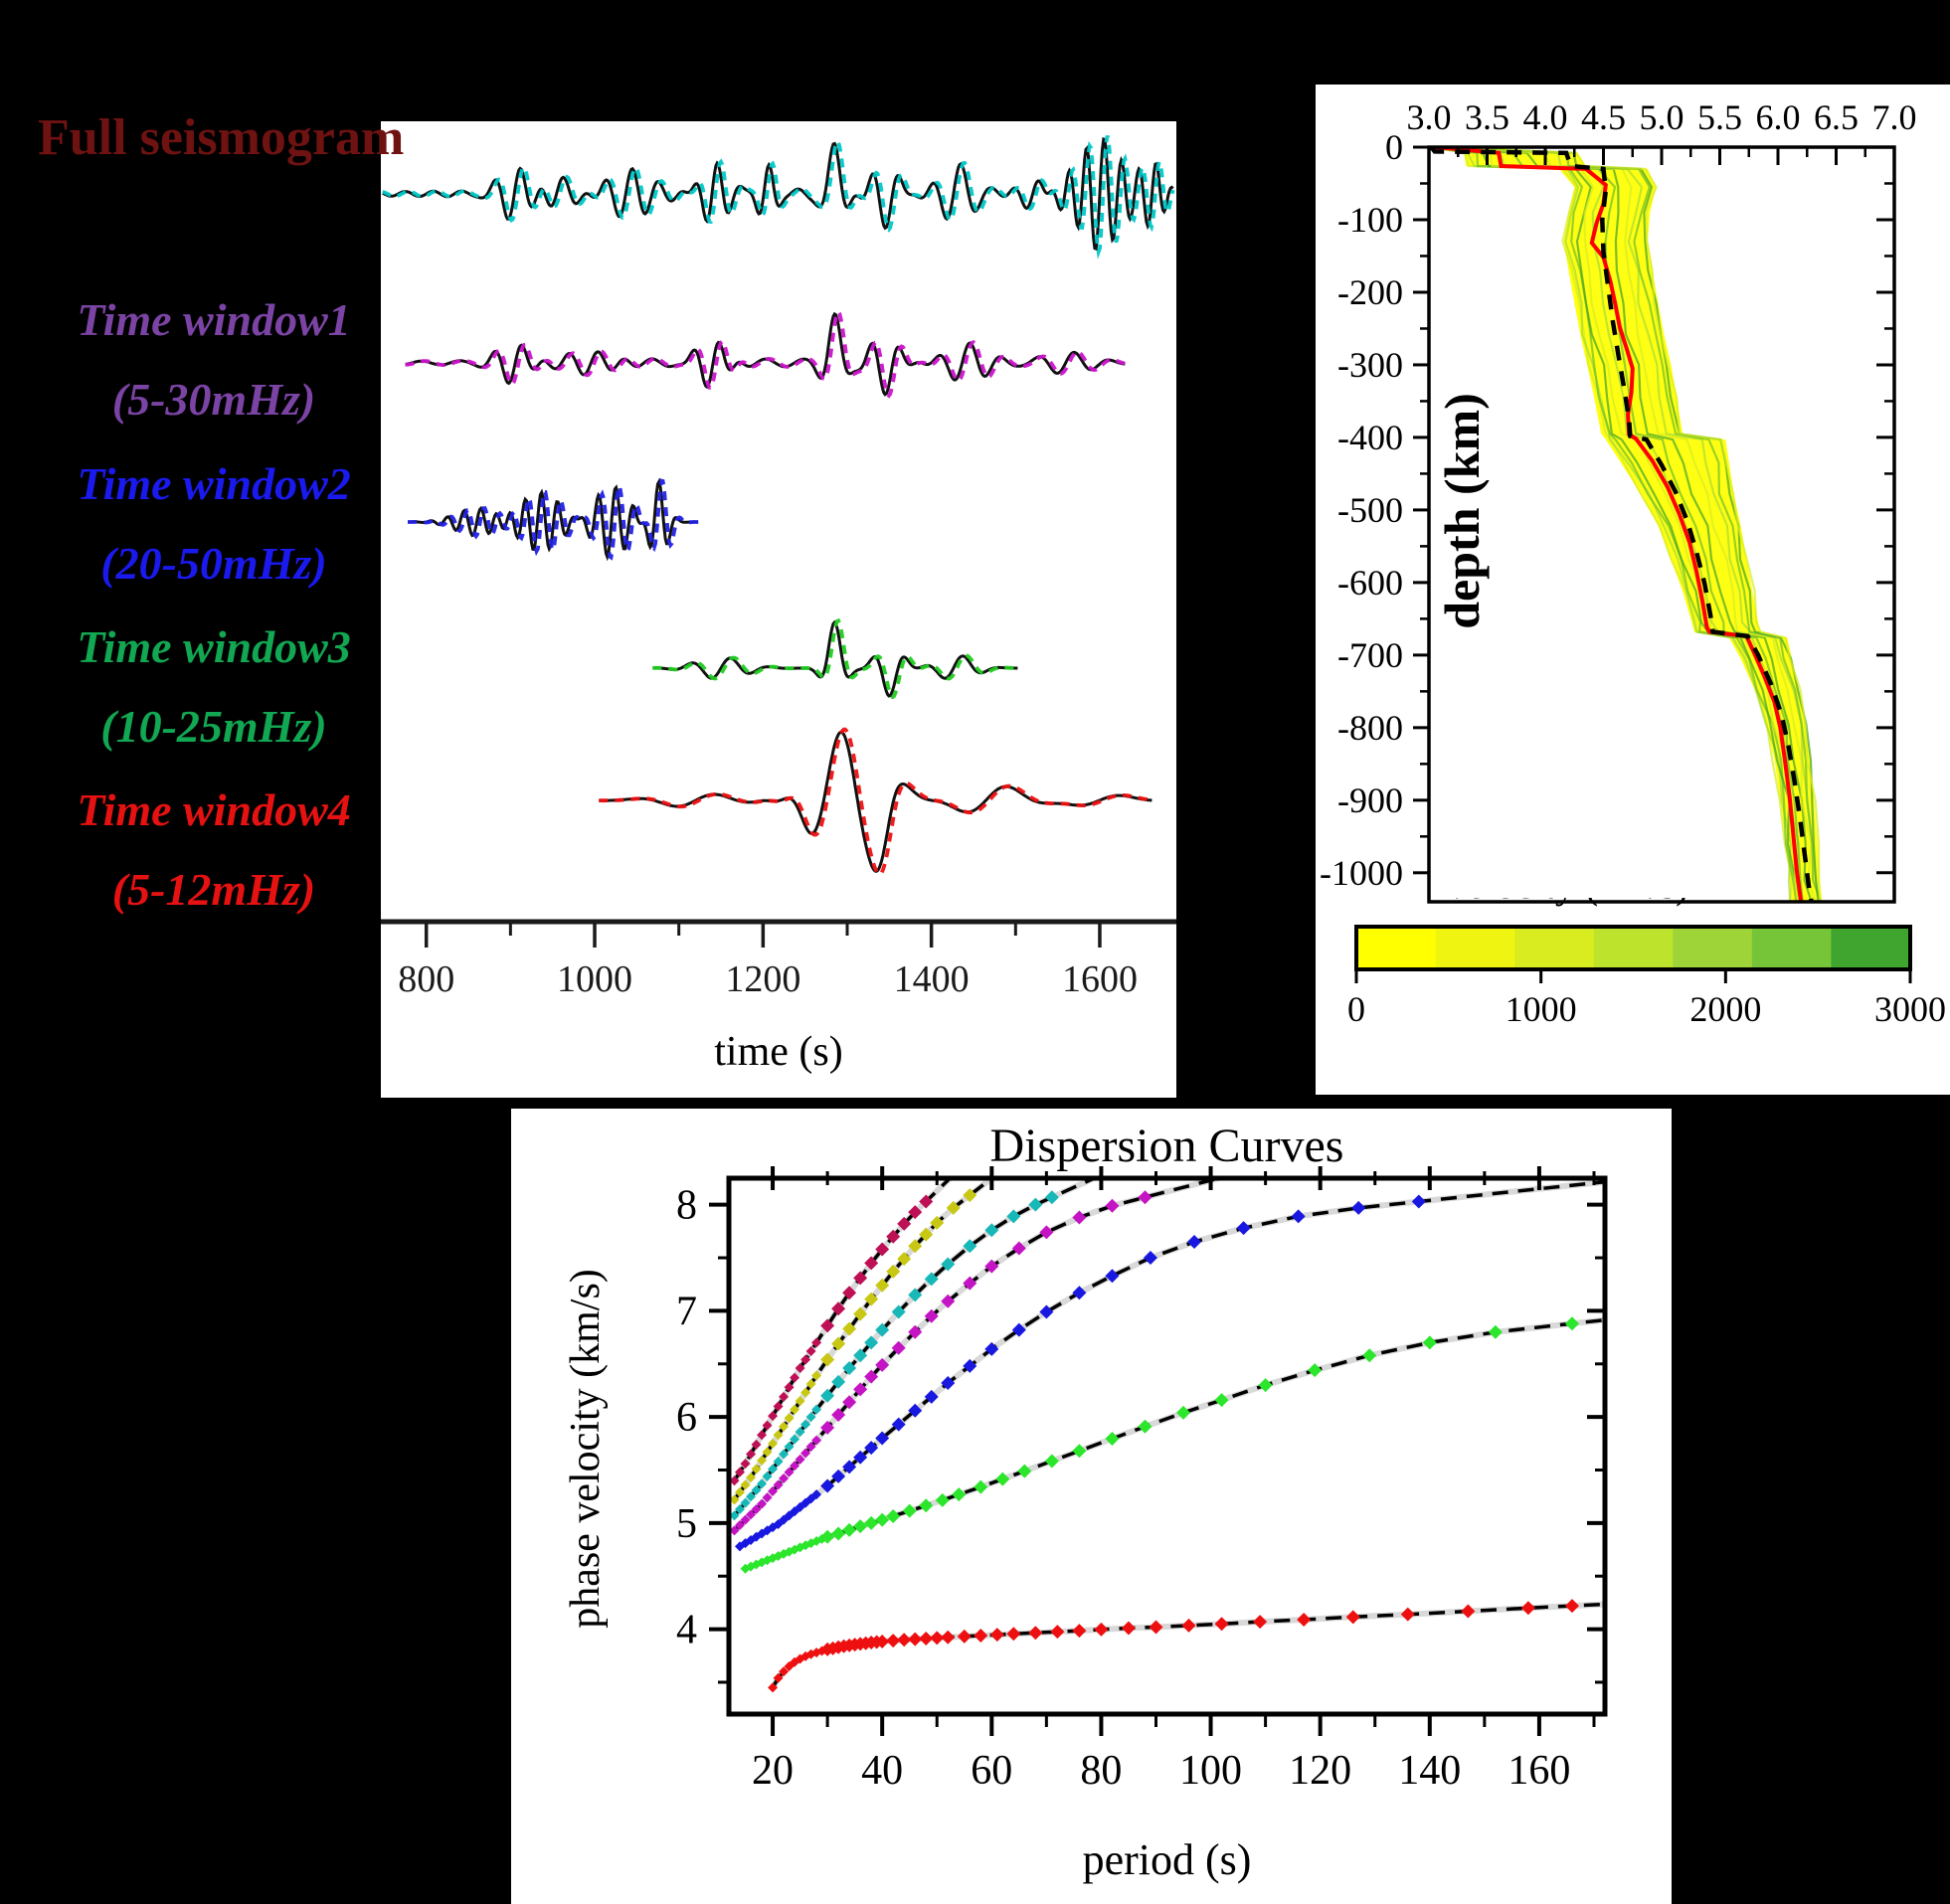  Describe the element at coordinates (1394, 147) in the screenshot. I see `depth-tick-label: 0` at that location.